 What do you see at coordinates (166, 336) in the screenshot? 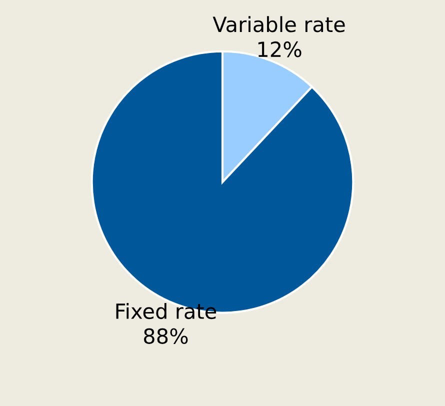
I see `data-label: 88%` at bounding box center [166, 336].